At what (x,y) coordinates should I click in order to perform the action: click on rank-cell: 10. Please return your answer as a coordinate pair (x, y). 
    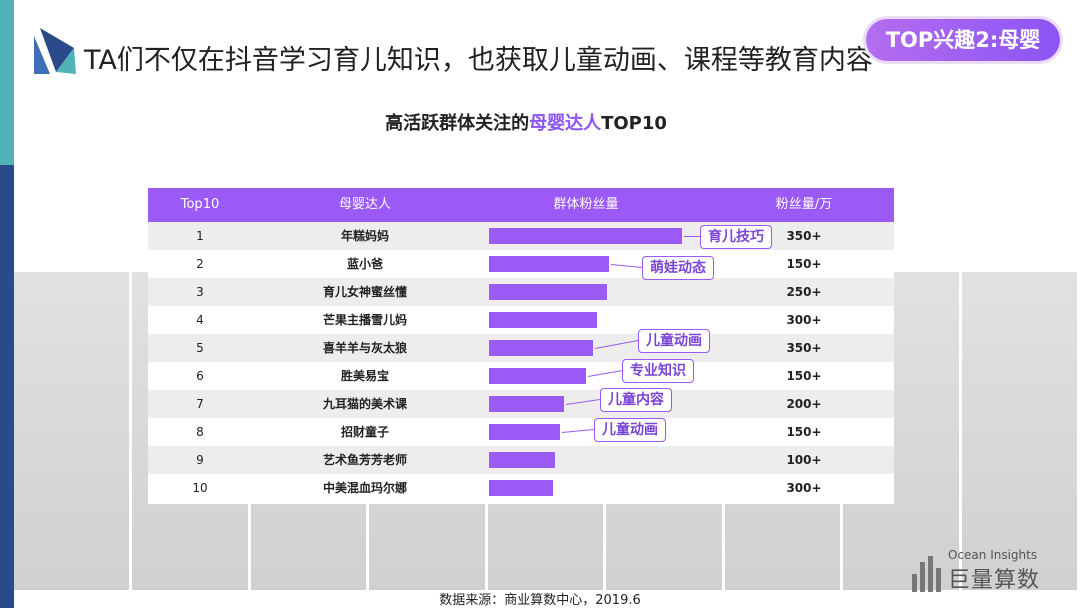
    Looking at the image, I should click on (200, 488).